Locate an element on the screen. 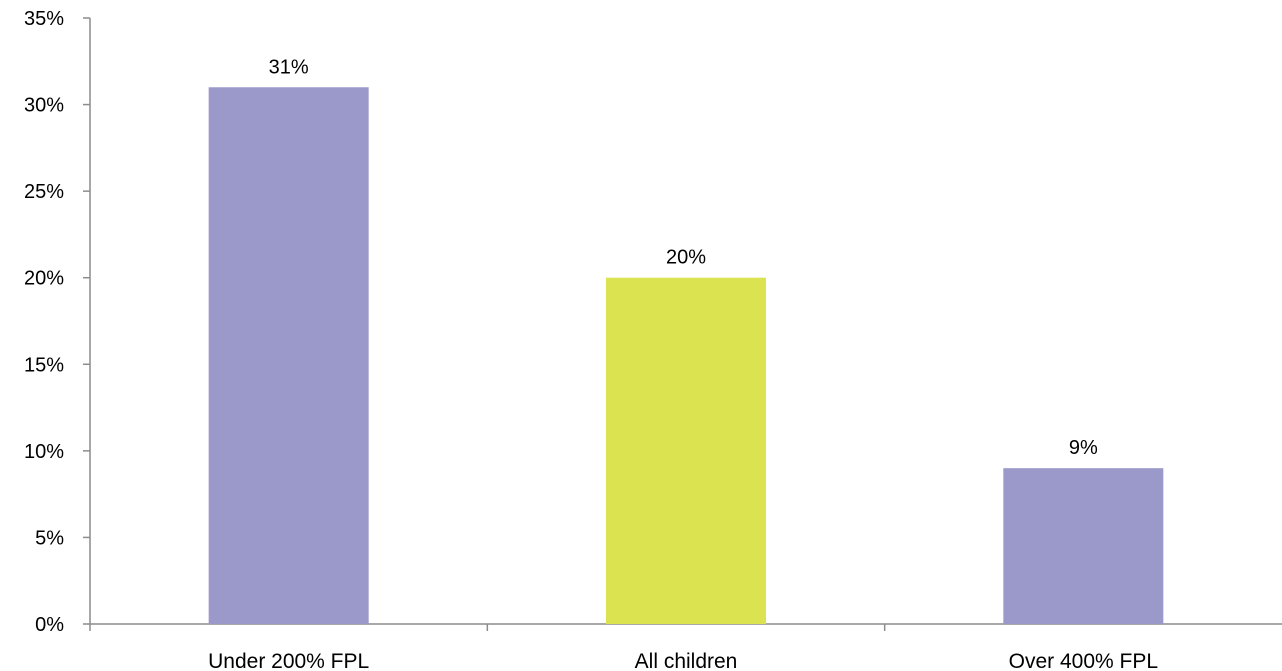  y-tick-label: 25% is located at coordinates (44, 192).